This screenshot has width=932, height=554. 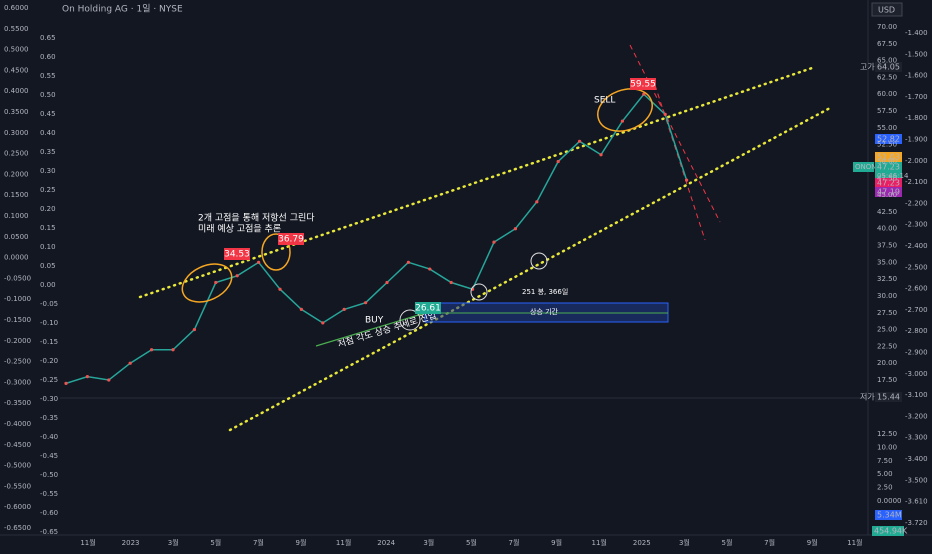 What do you see at coordinates (16, 133) in the screenshot?
I see `left-axis-label: 0.3000` at bounding box center [16, 133].